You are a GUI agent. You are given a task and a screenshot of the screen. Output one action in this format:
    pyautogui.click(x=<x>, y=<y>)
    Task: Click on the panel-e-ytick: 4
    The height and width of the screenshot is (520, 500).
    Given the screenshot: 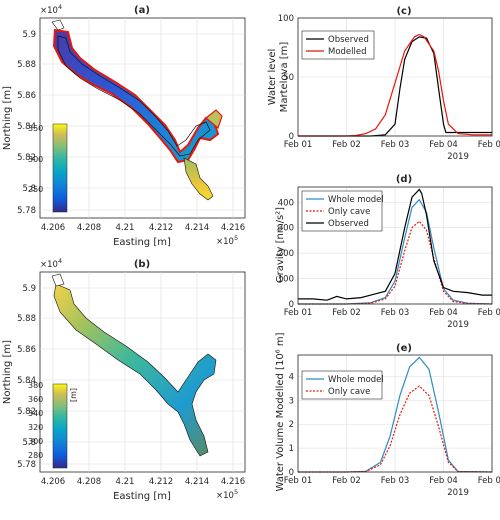 What is the action you would take?
    pyautogui.click(x=291, y=377)
    